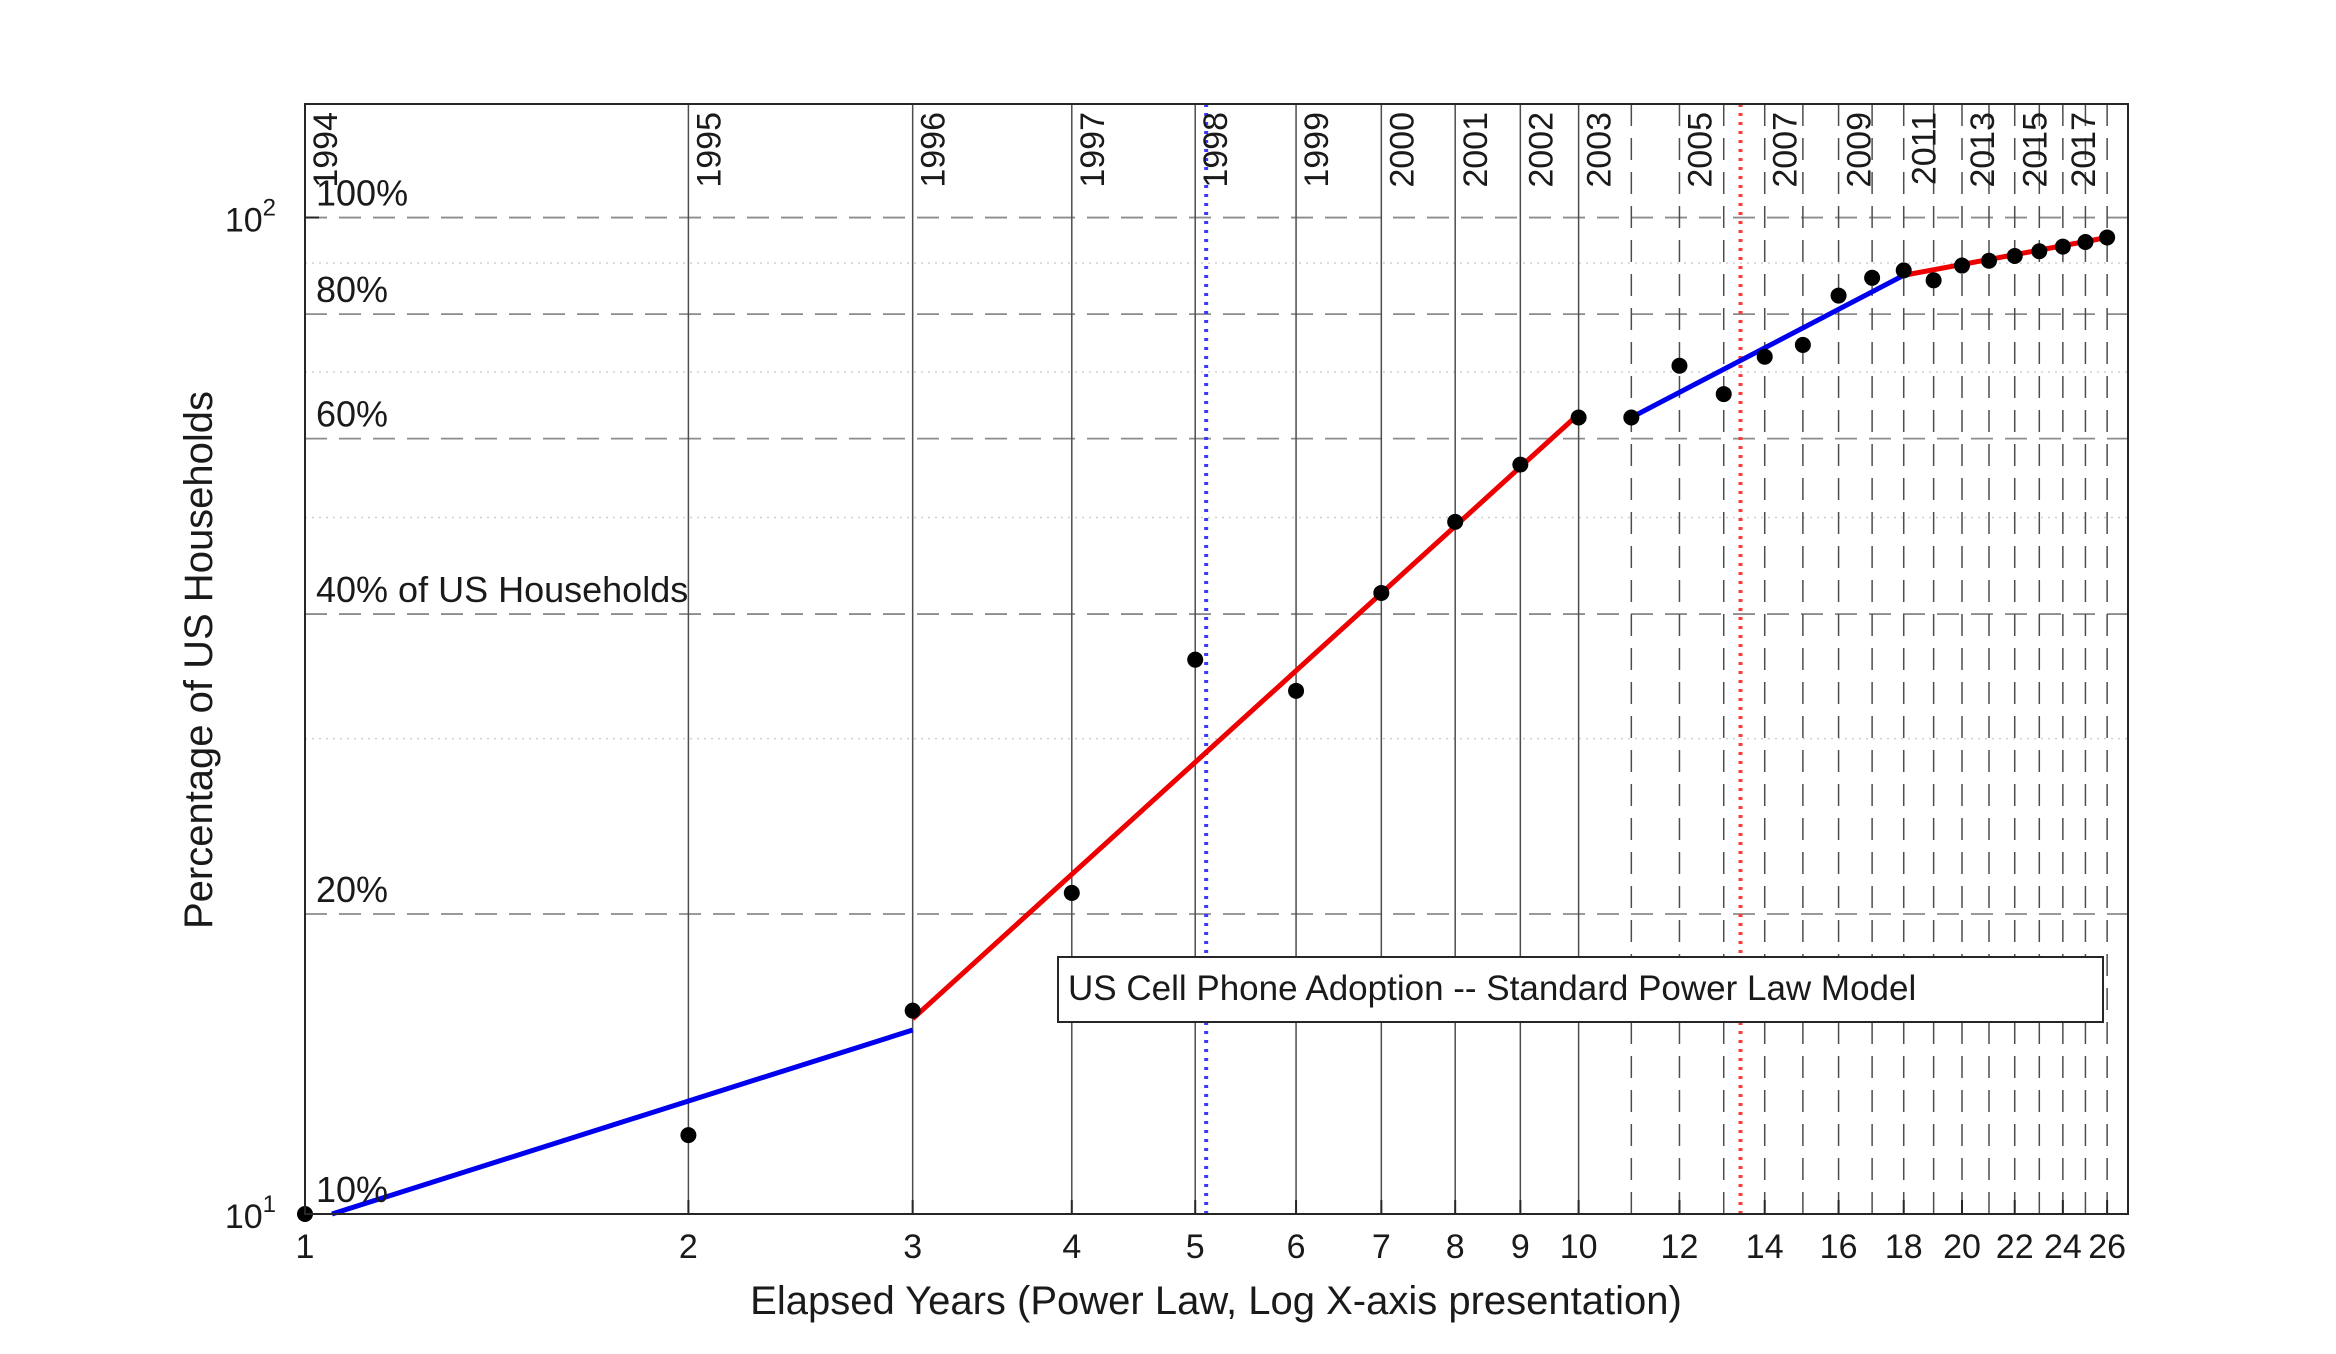  I want to click on year-label: 2002, so click(1541, 150).